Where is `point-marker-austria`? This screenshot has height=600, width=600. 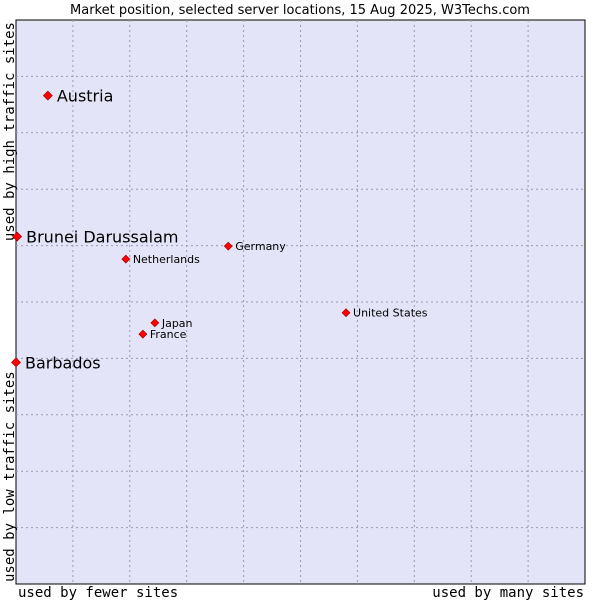 point-marker-austria is located at coordinates (47, 95).